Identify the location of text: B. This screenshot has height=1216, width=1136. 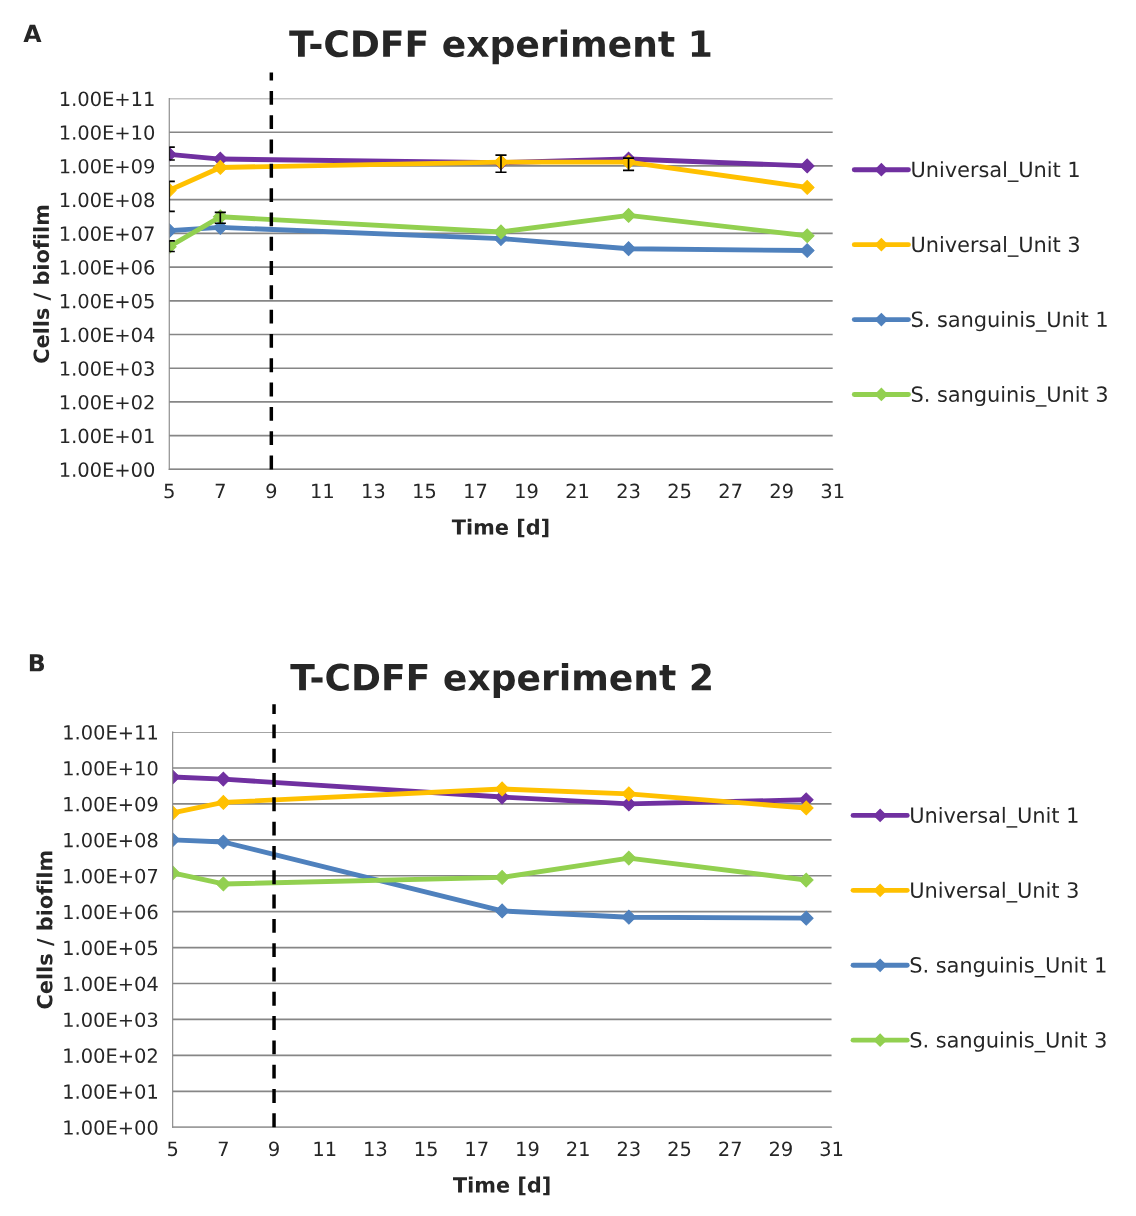
(37, 663).